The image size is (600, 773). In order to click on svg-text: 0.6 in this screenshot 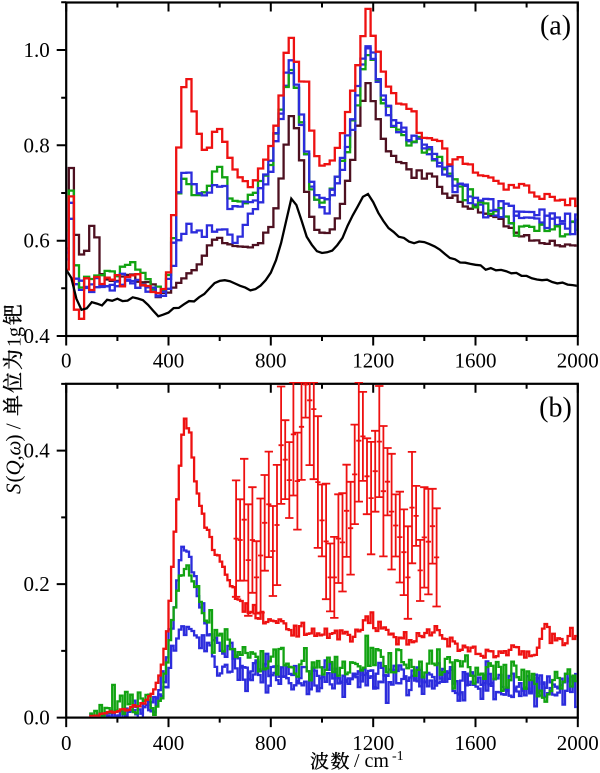, I will do `click(36, 241)`.